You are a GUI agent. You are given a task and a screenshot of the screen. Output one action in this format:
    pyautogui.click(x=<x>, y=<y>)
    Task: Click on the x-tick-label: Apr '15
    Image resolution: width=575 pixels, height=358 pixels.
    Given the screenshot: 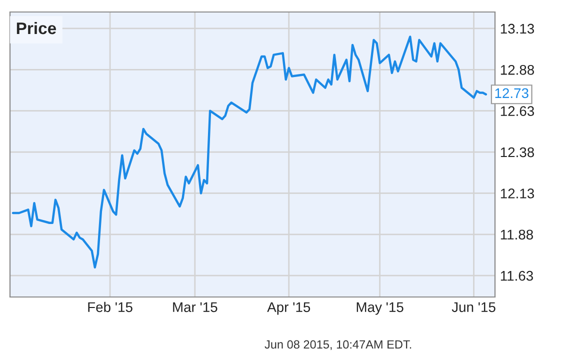 What is the action you would take?
    pyautogui.click(x=288, y=308)
    